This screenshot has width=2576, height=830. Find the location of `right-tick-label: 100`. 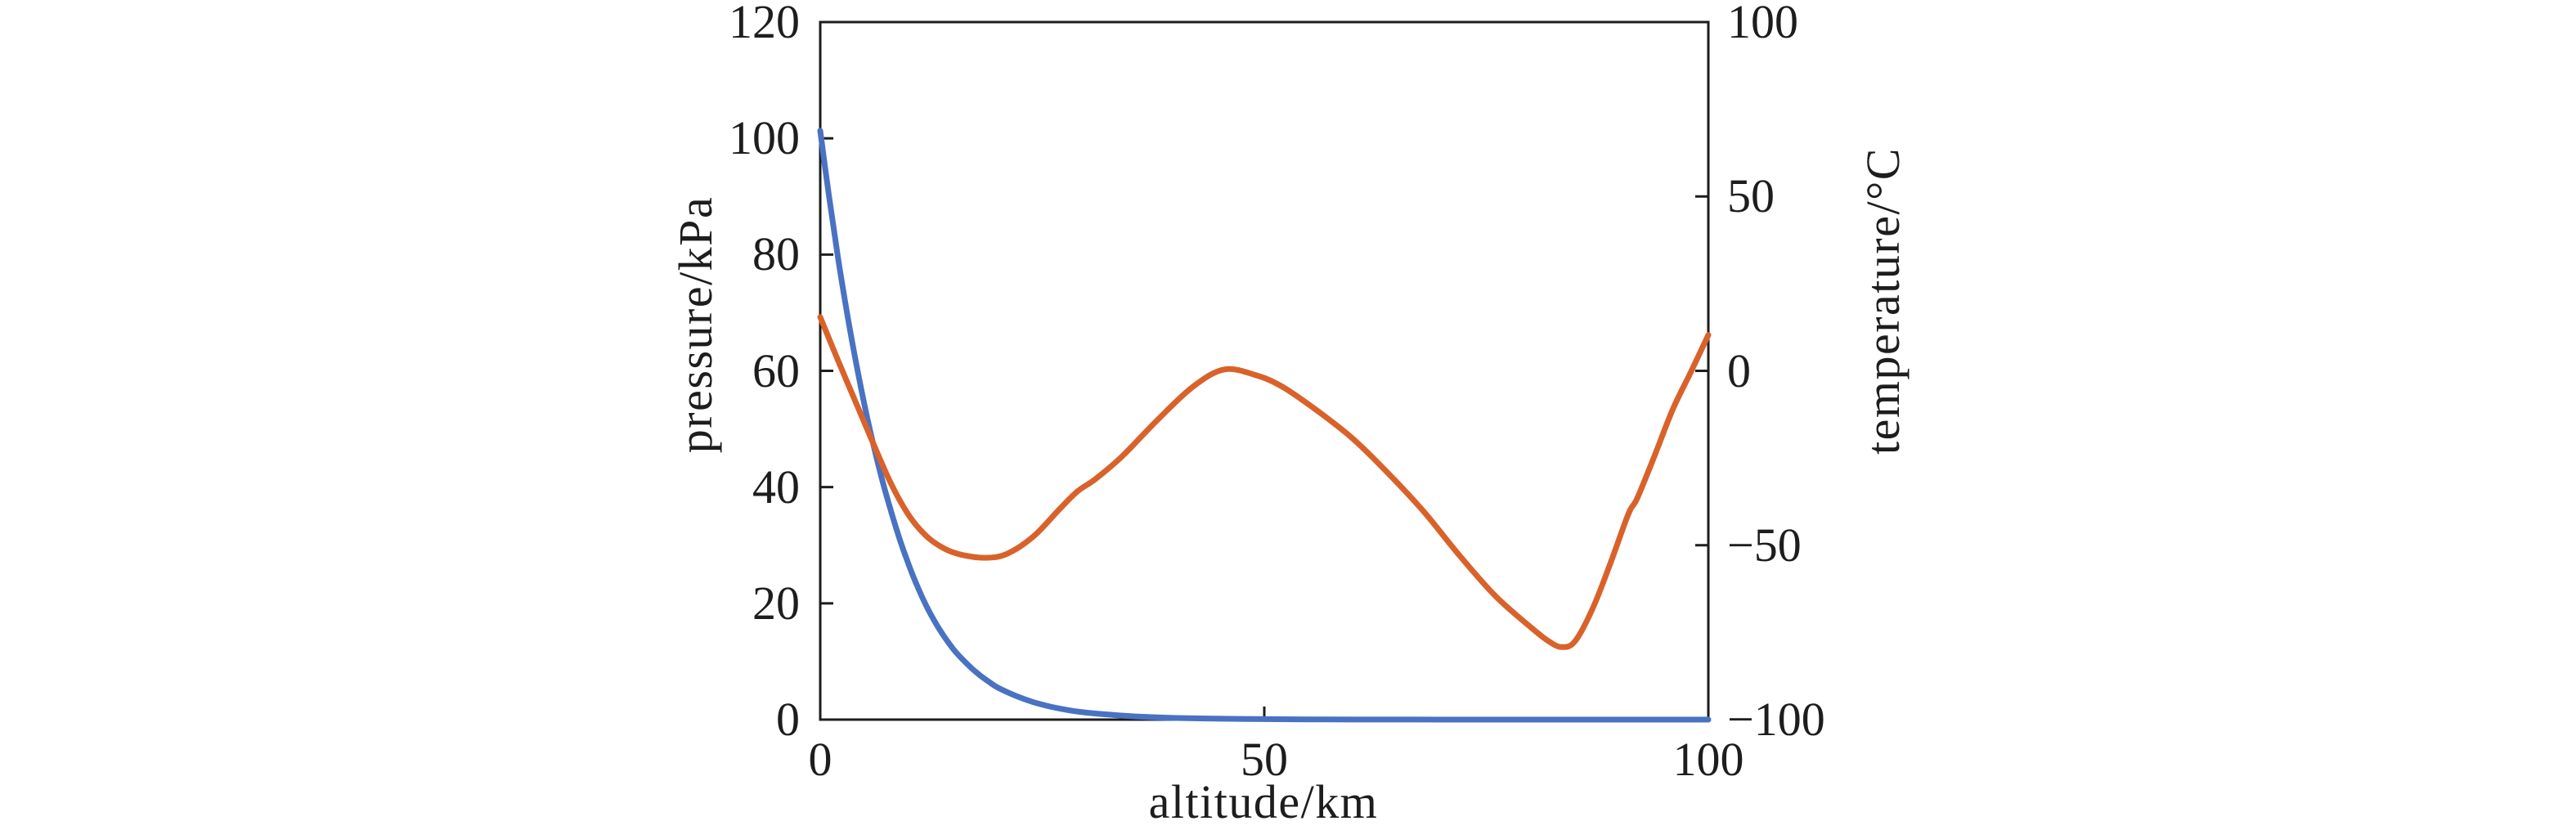

right-tick-label: 100 is located at coordinates (1762, 24).